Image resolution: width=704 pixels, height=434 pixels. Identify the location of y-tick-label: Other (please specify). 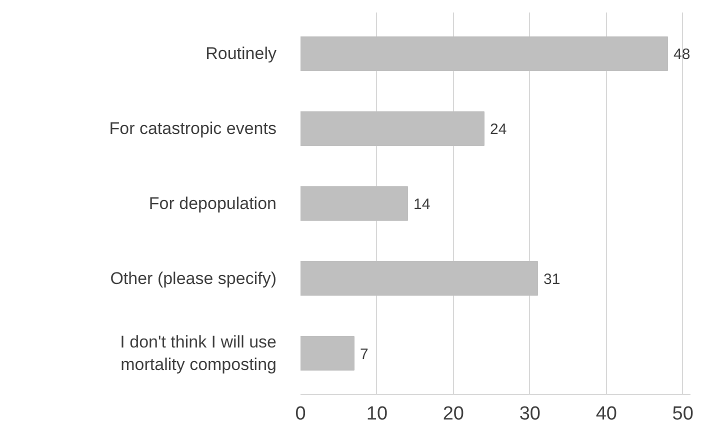
(193, 278).